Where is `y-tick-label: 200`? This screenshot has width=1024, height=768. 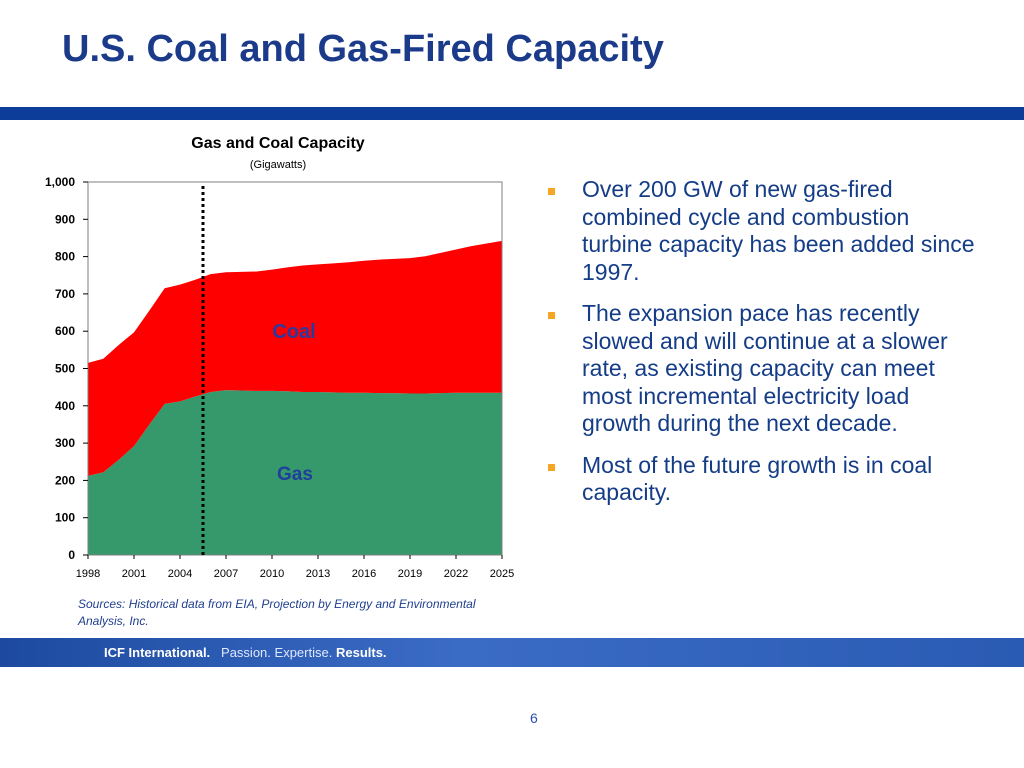 y-tick-label: 200 is located at coordinates (65, 480).